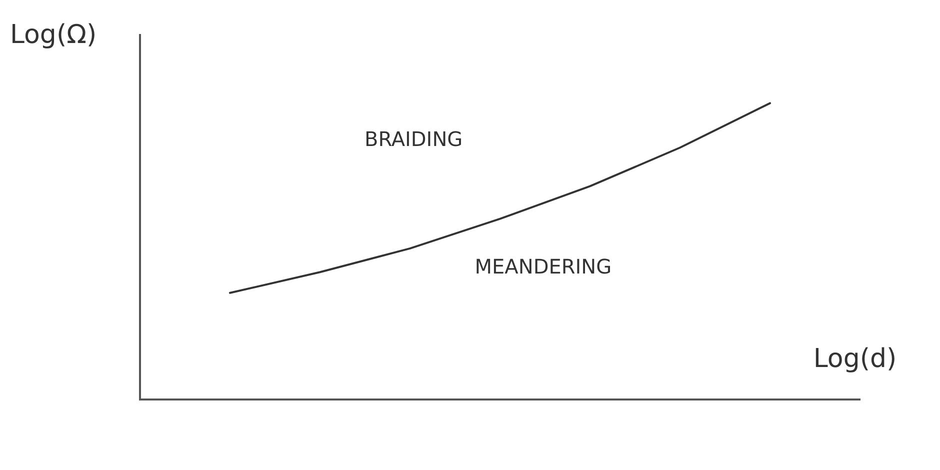 The image size is (940, 470). I want to click on annotation: MEANDERING, so click(543, 266).